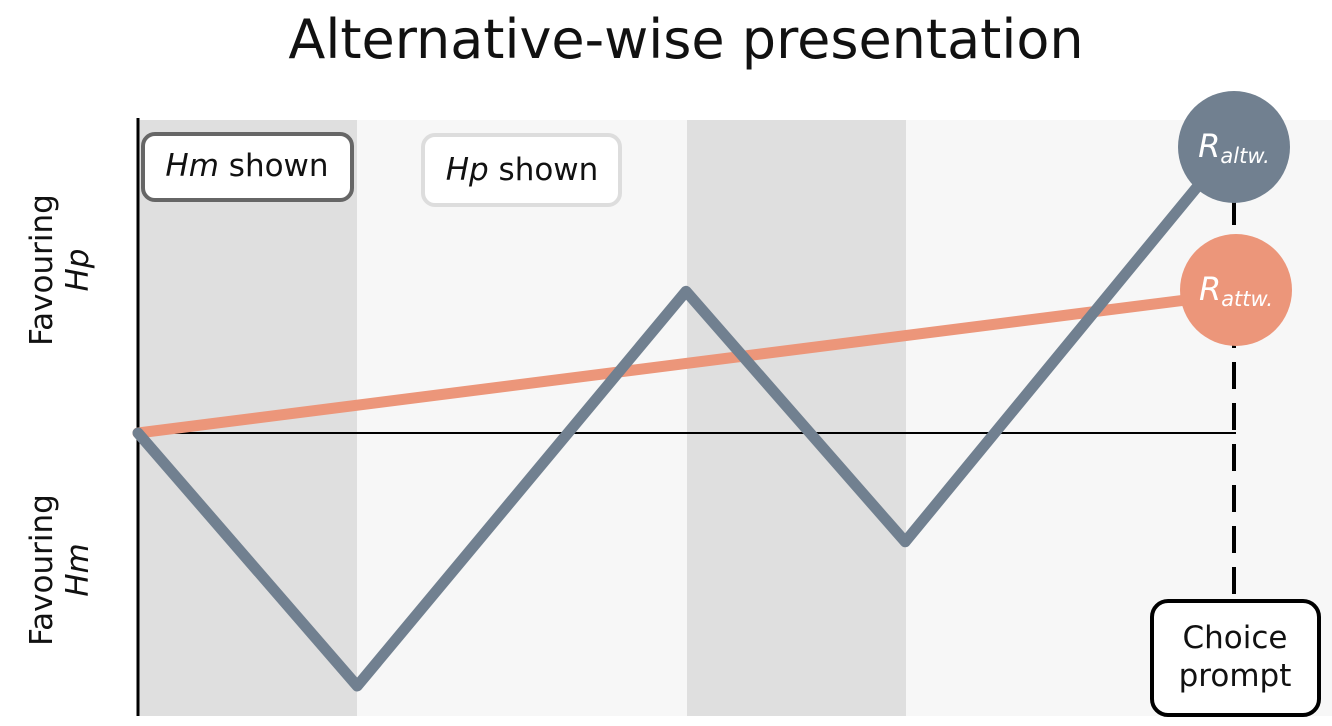 The image size is (1332, 726). What do you see at coordinates (274, 166) in the screenshot?
I see `hm-shown-rest: shown` at bounding box center [274, 166].